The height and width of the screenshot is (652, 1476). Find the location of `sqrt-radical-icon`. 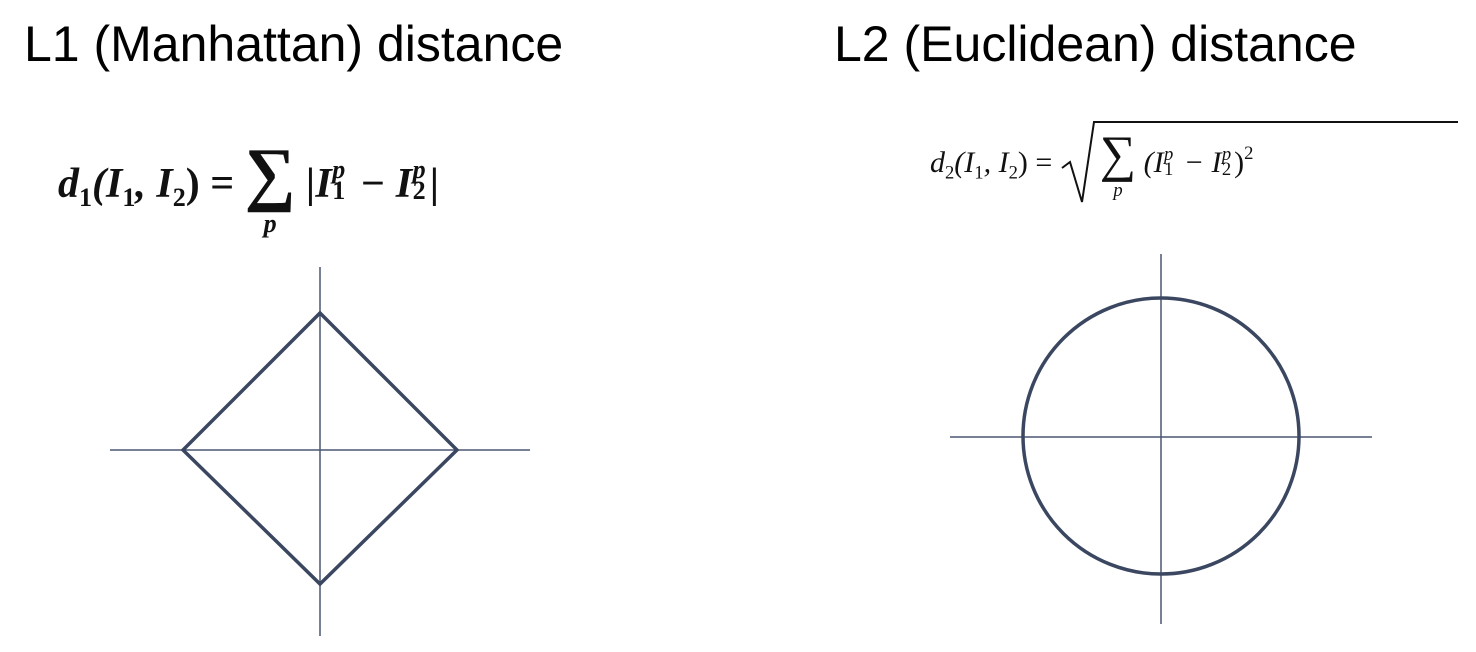

sqrt-radical-icon is located at coordinates (1259, 162).